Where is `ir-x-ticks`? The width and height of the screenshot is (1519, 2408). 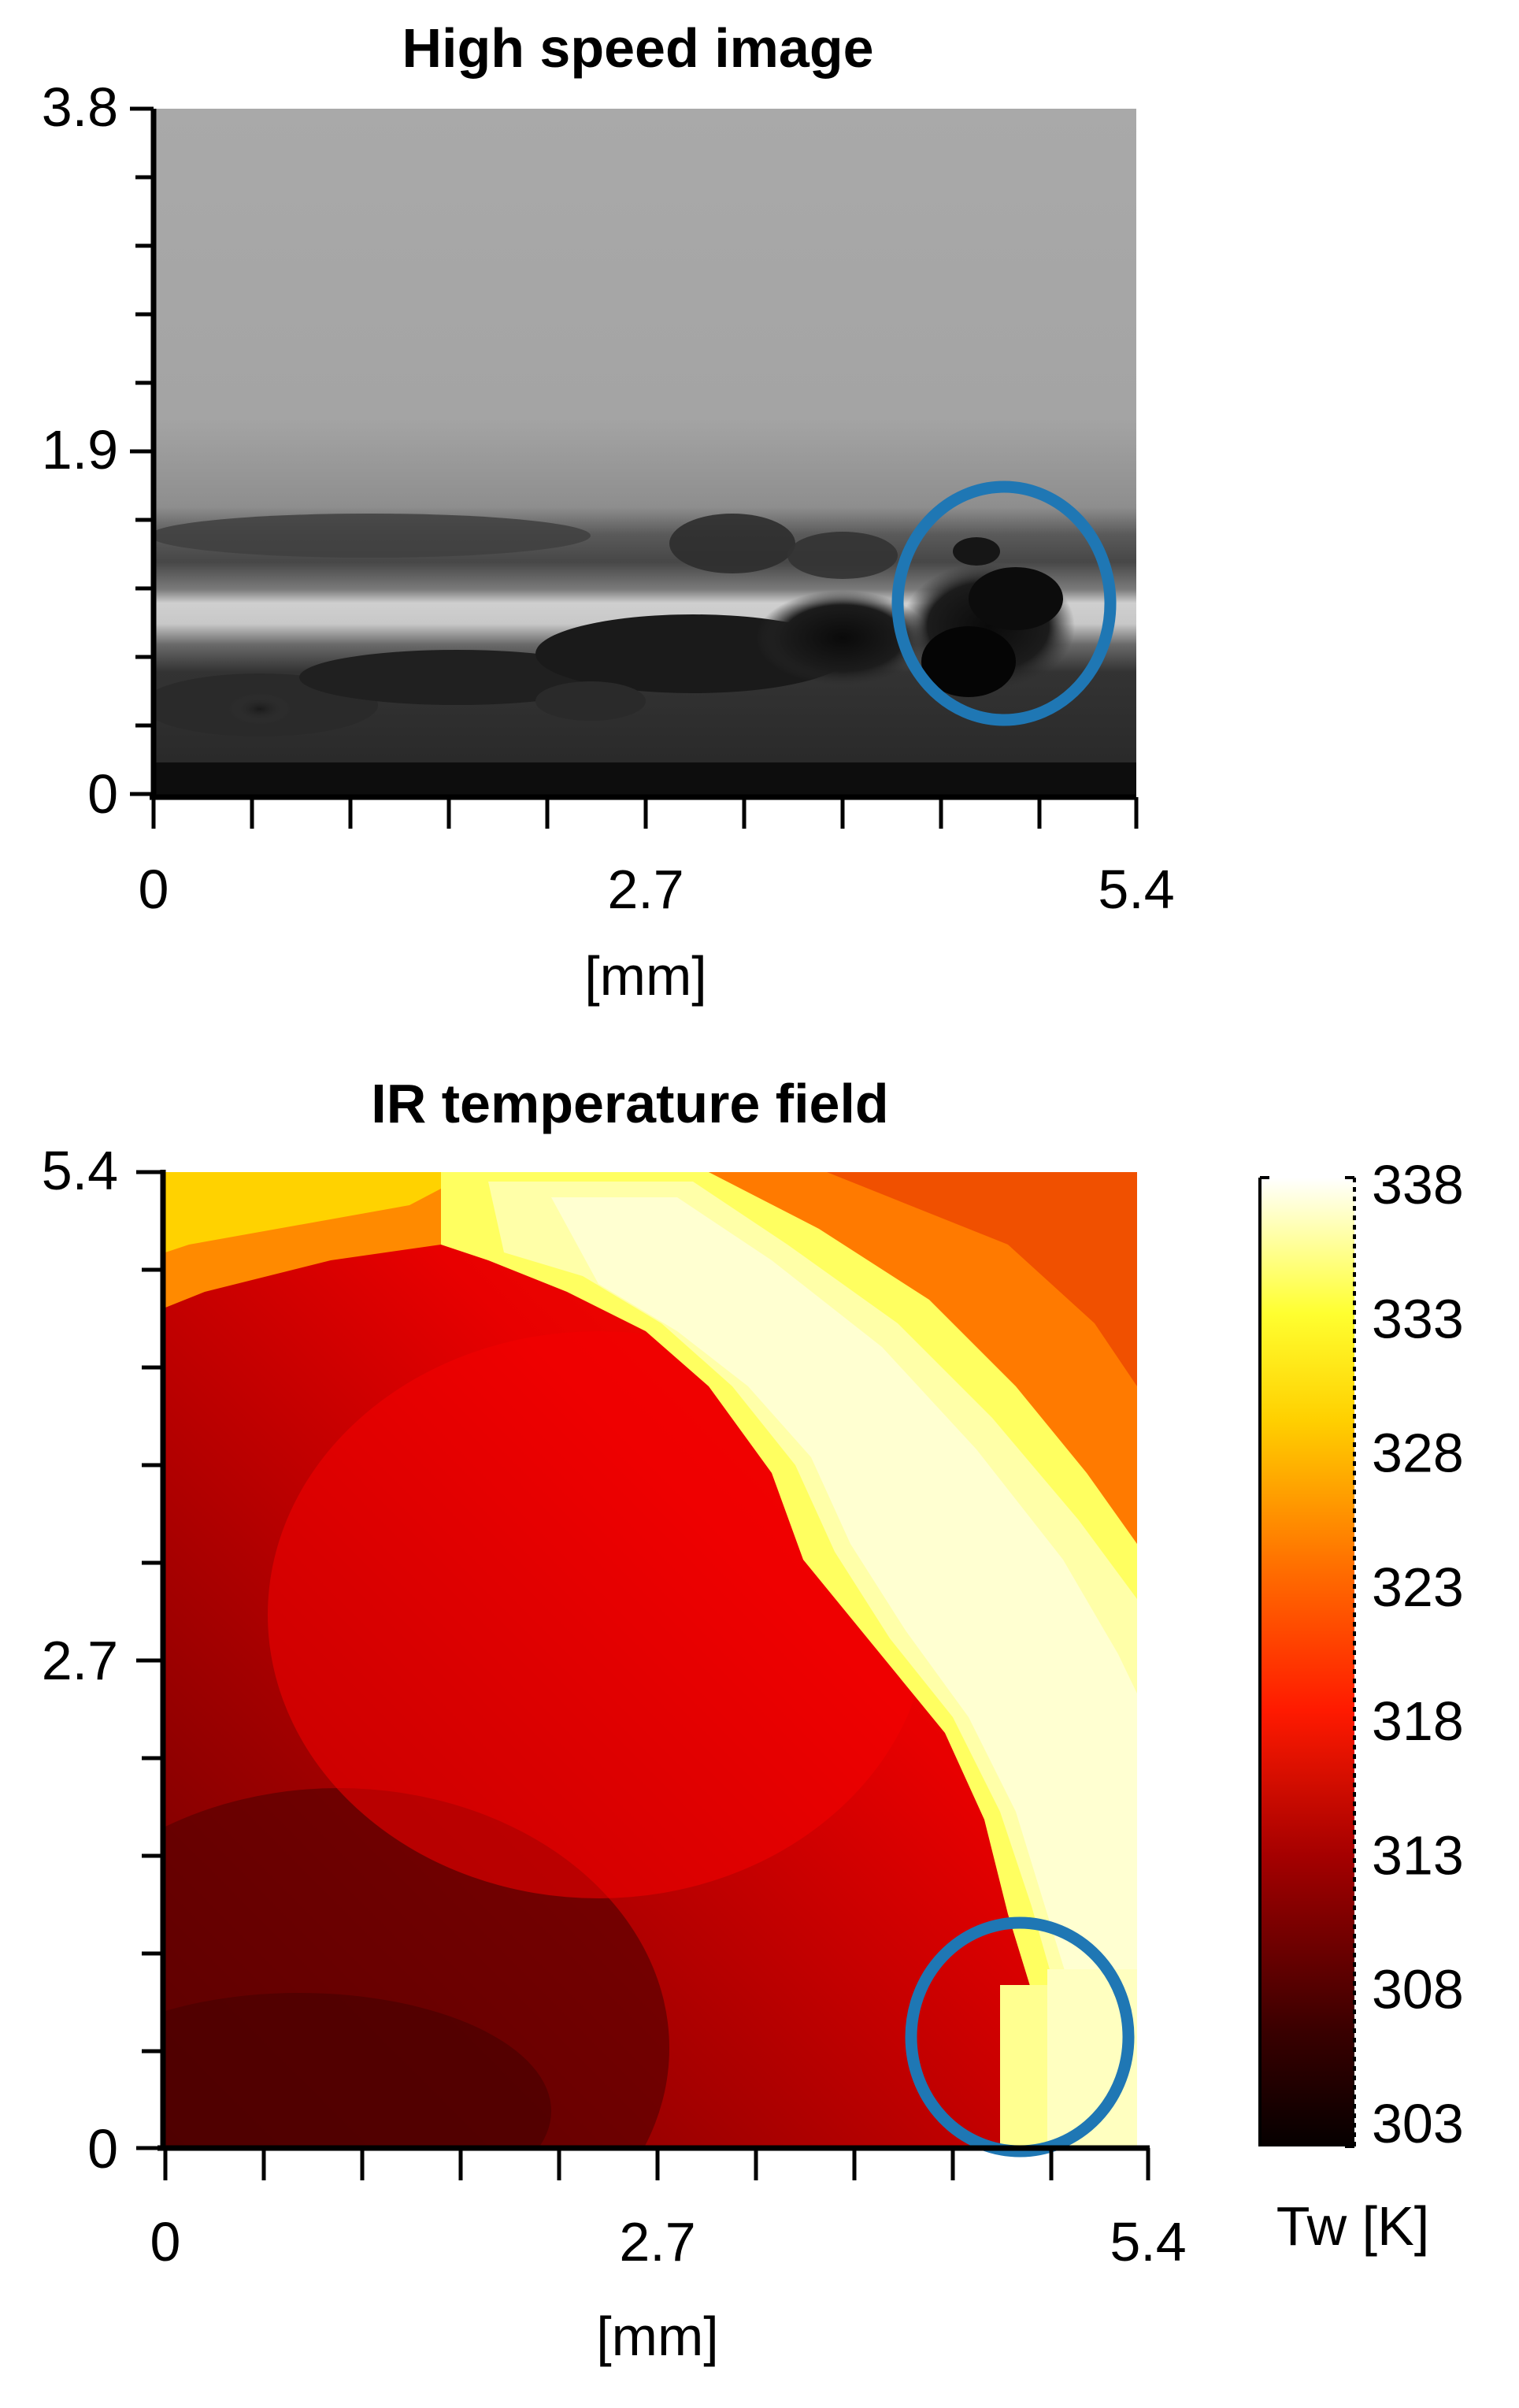
ir-x-ticks is located at coordinates (656, 2164).